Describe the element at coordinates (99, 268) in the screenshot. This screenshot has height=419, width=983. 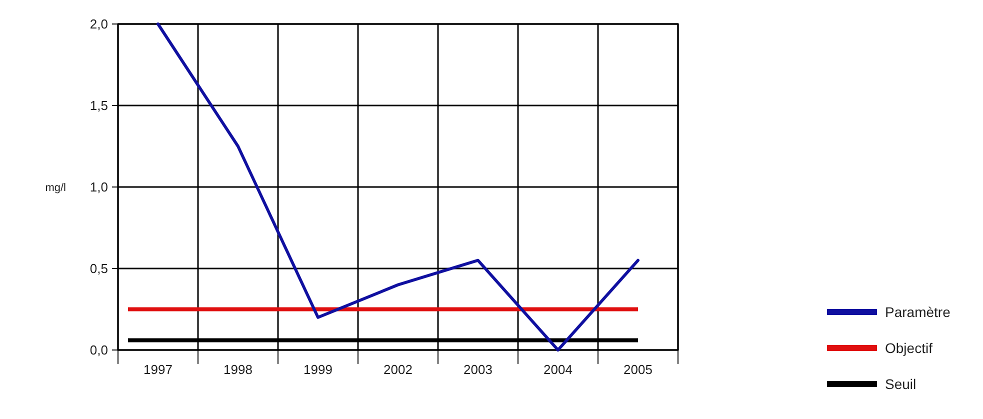
I see `y-tick-label: 0,5` at that location.